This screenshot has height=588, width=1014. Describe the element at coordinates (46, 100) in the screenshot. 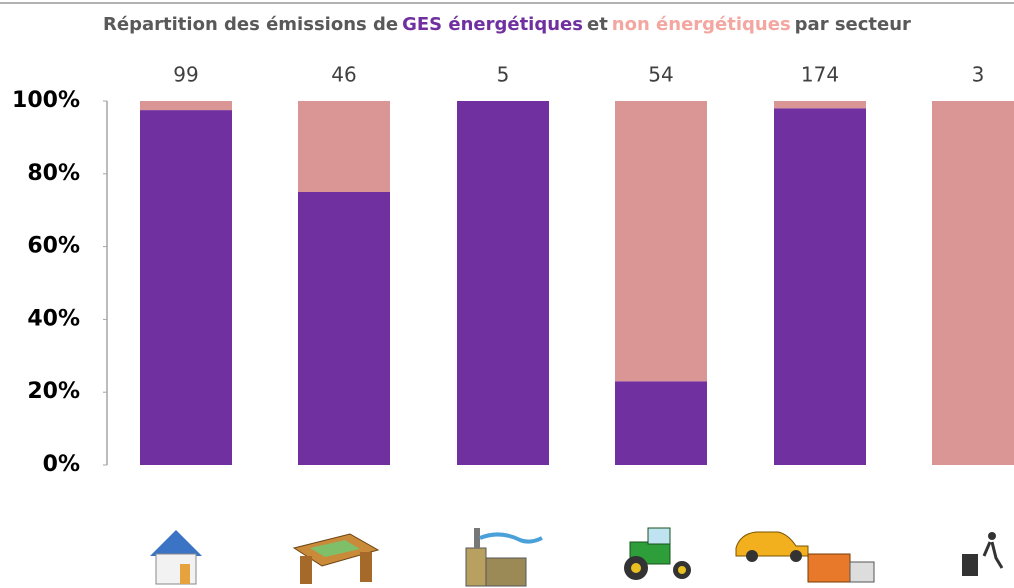

I see `y-tick-label: 100%` at that location.